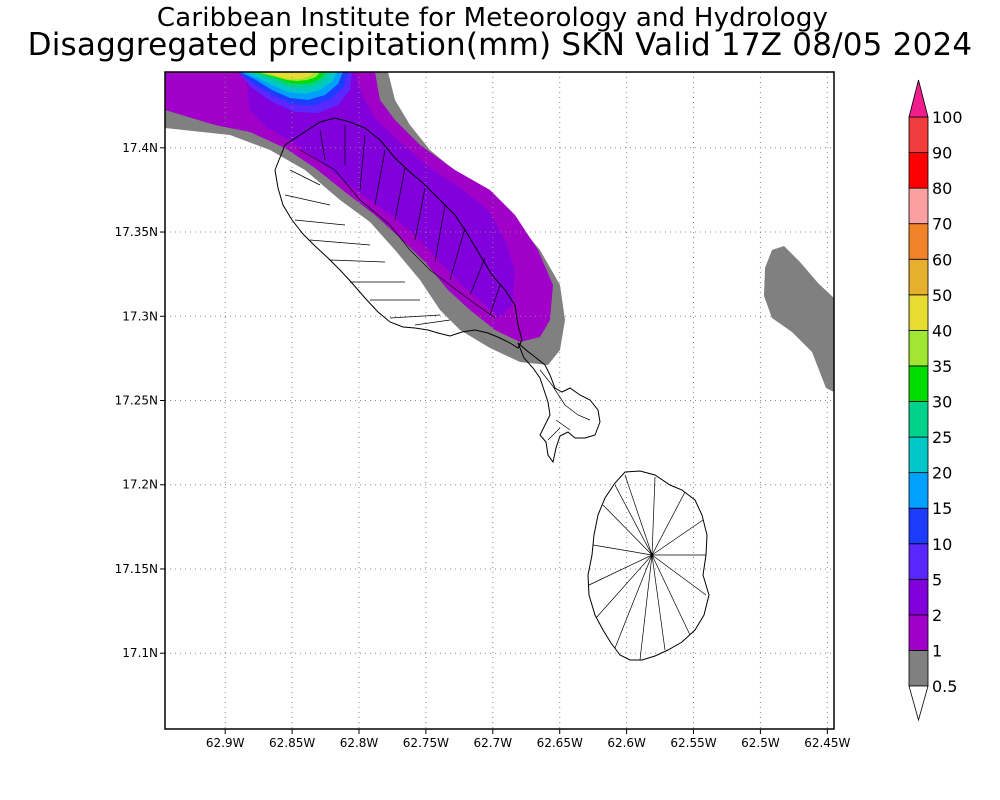 This screenshot has height=800, width=1000. I want to click on latitude-axis: 17.4N 17.35N 17.3N 17.25N 17.2N 17.15N 17.1N, so click(140, 400).